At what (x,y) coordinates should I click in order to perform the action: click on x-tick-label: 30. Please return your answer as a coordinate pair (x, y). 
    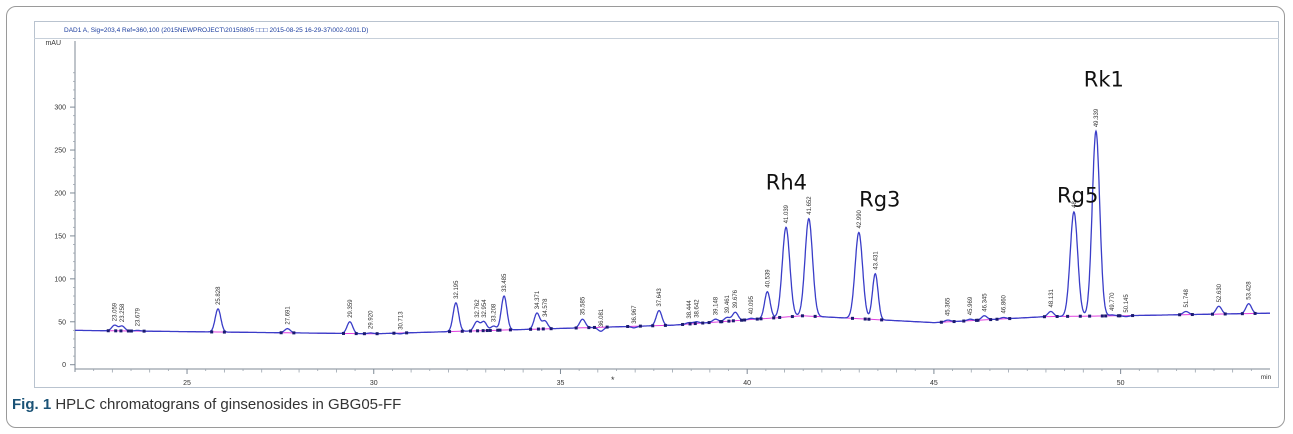
    Looking at the image, I should click on (374, 383).